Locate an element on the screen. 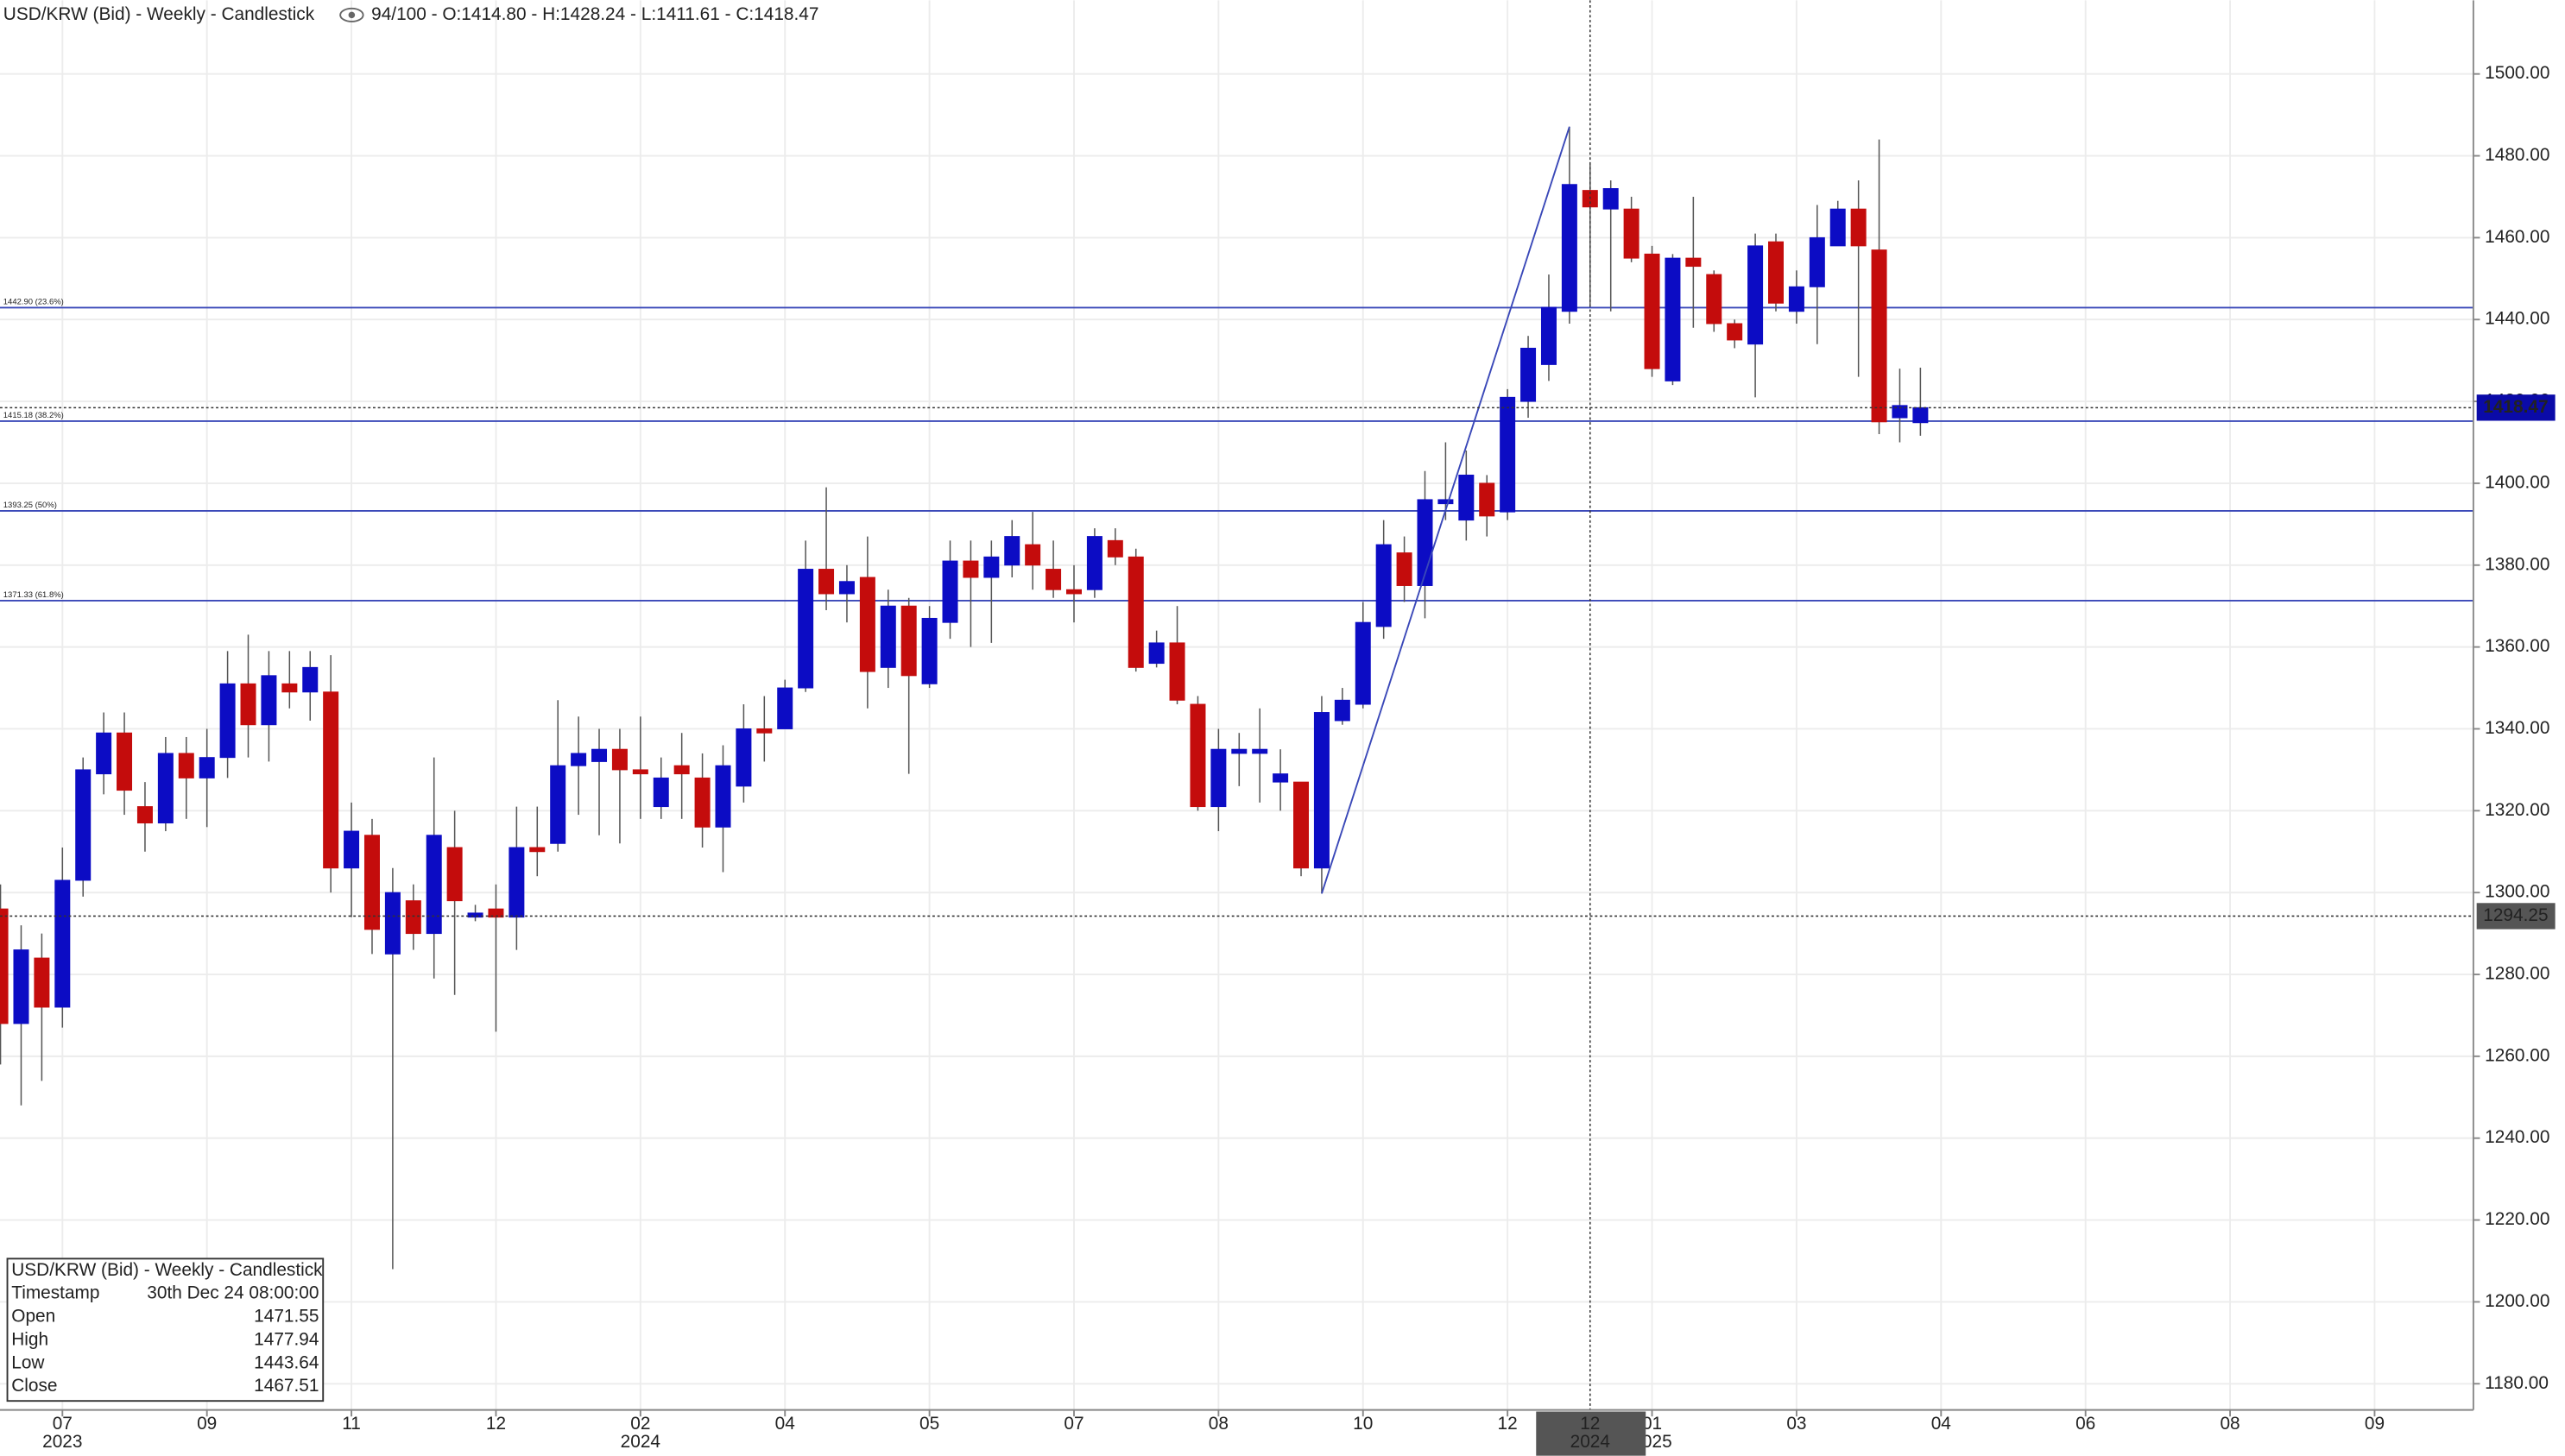 This screenshot has height=1456, width=2565. y-tick-label: 1260.00 is located at coordinates (2517, 1055).